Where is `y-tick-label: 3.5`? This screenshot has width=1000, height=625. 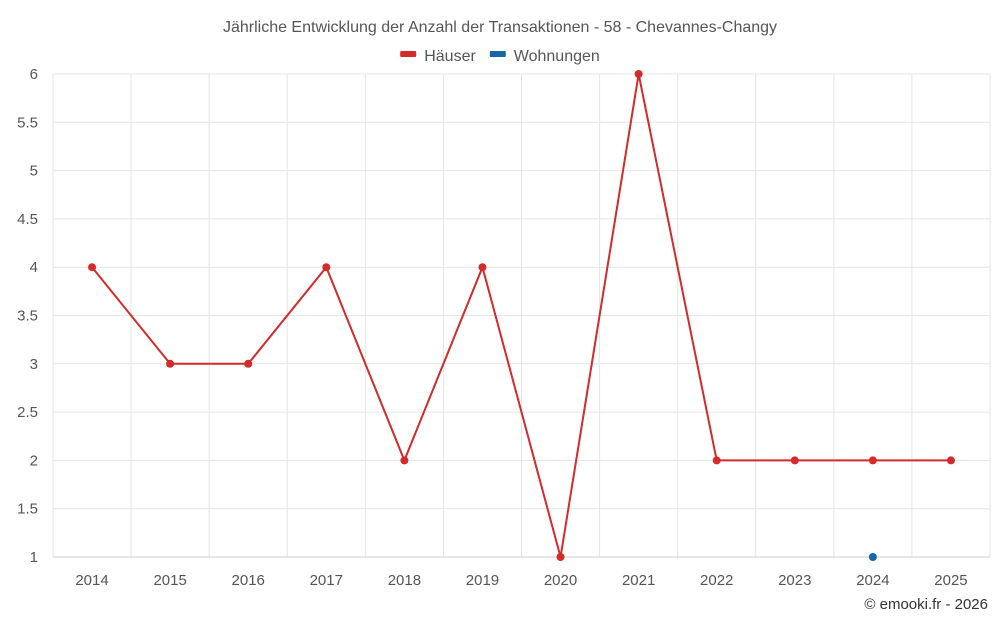 y-tick-label: 3.5 is located at coordinates (27, 316).